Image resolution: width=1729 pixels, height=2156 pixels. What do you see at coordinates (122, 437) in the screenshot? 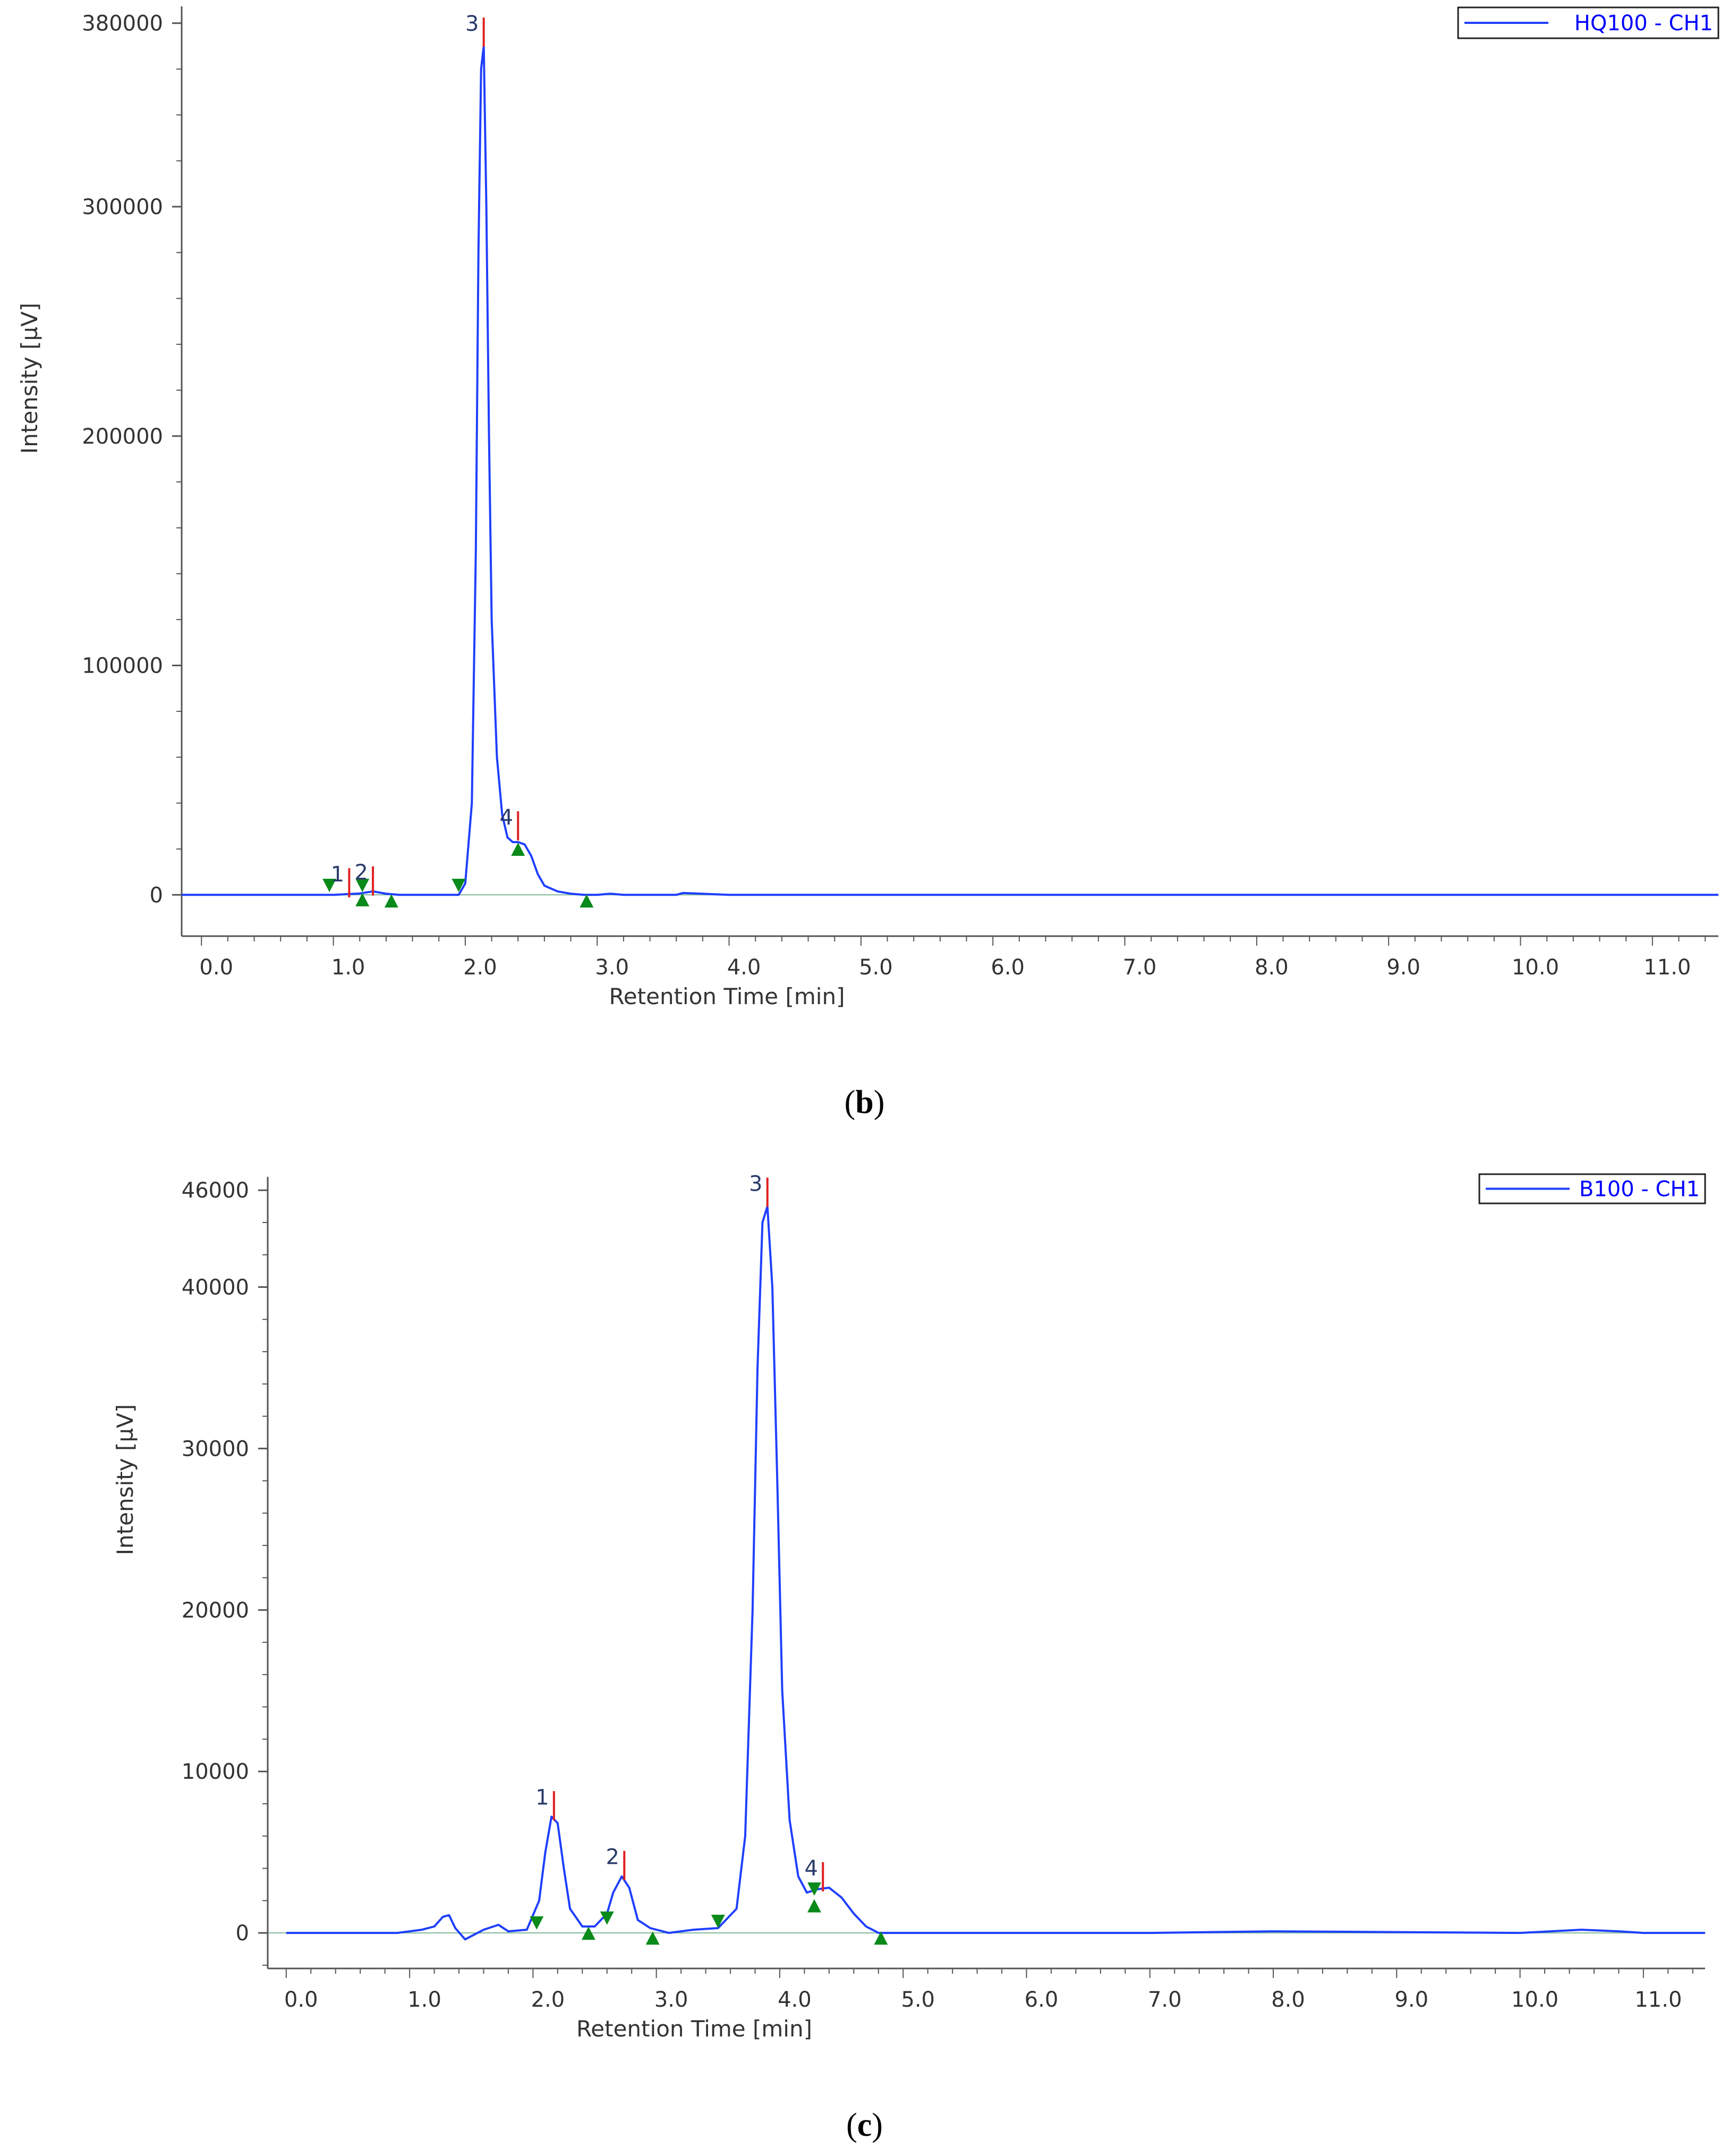
I see `y-tick-label: 200000` at bounding box center [122, 437].